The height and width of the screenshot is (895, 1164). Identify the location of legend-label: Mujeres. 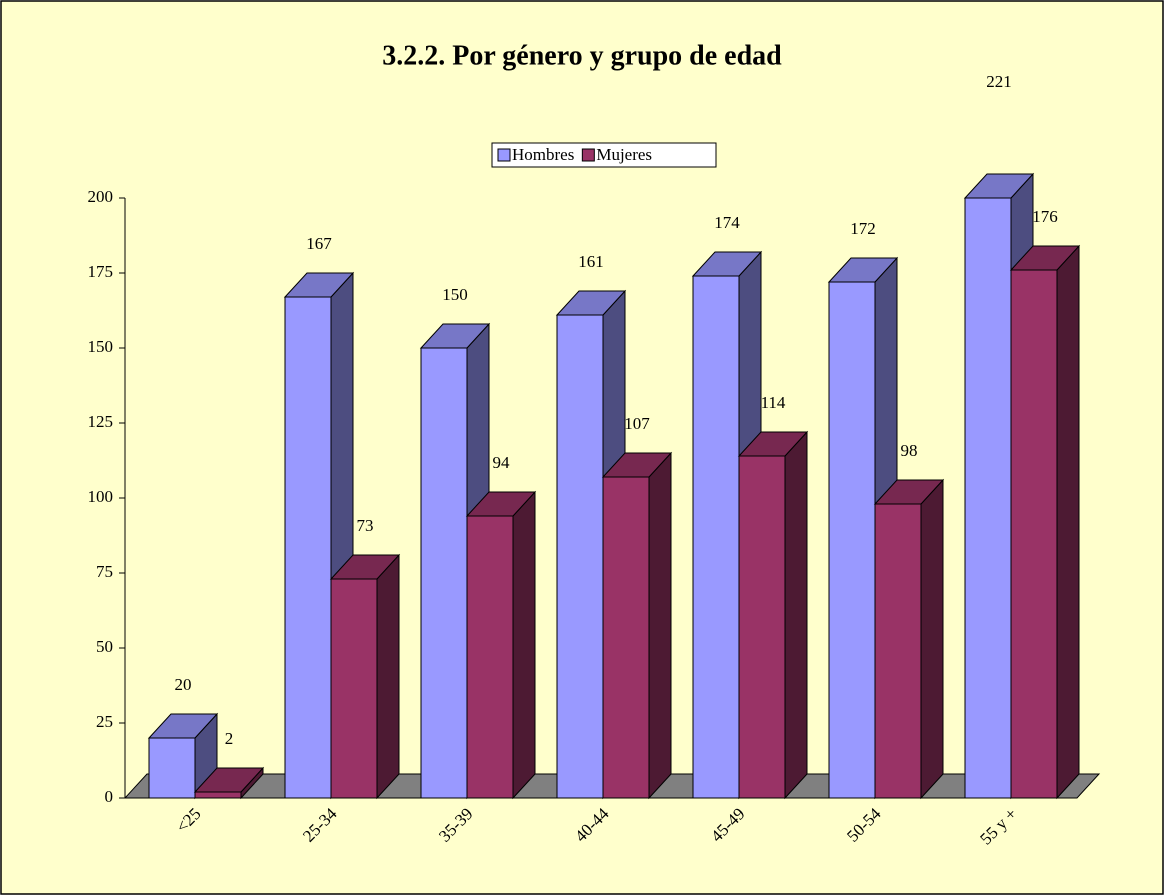
(624, 154).